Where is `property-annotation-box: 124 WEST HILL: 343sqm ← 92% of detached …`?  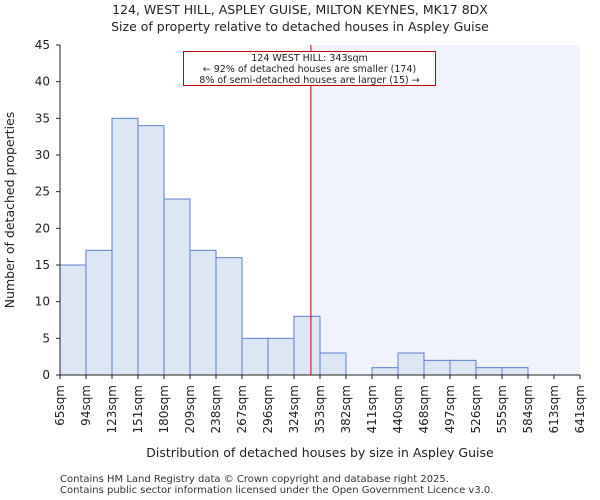
property-annotation-box: 124 WEST HILL: 343sqm ← 92% of detached … is located at coordinates (309, 68).